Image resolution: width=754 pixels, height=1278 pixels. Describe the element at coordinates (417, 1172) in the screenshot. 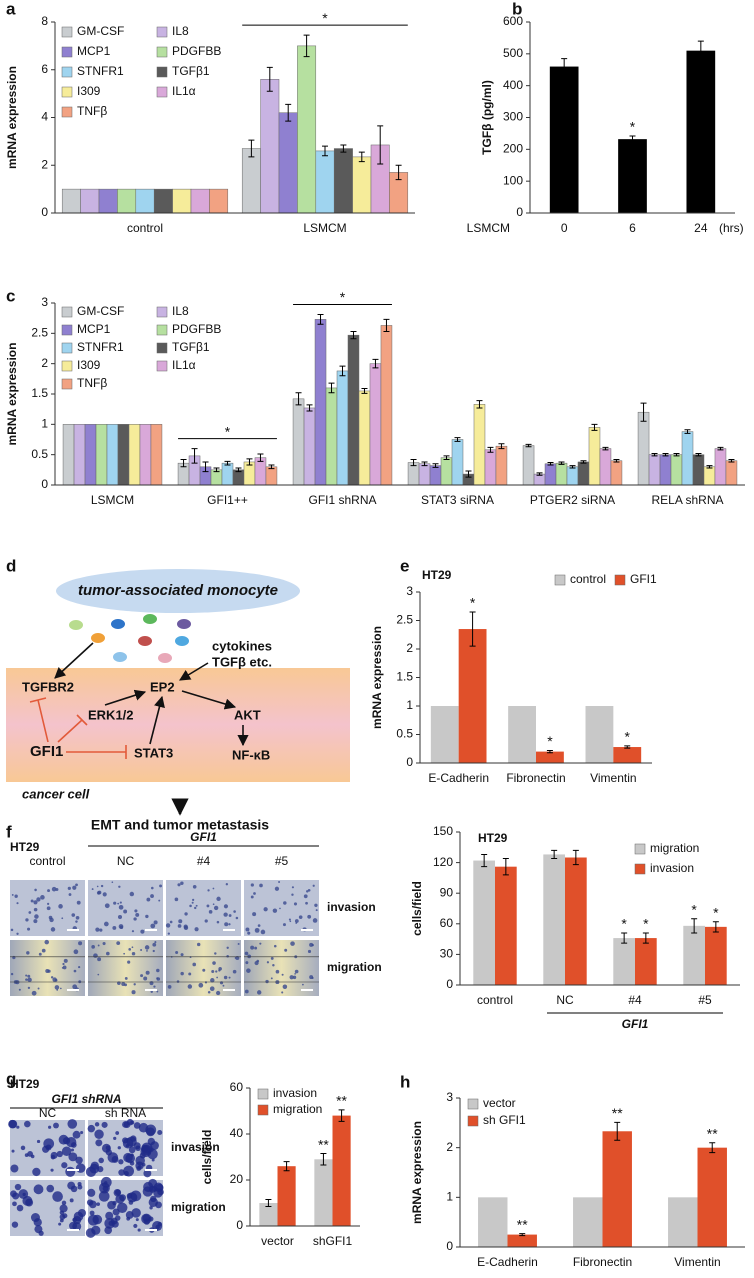

I see `y-axis-label: mRNA expression` at that location.